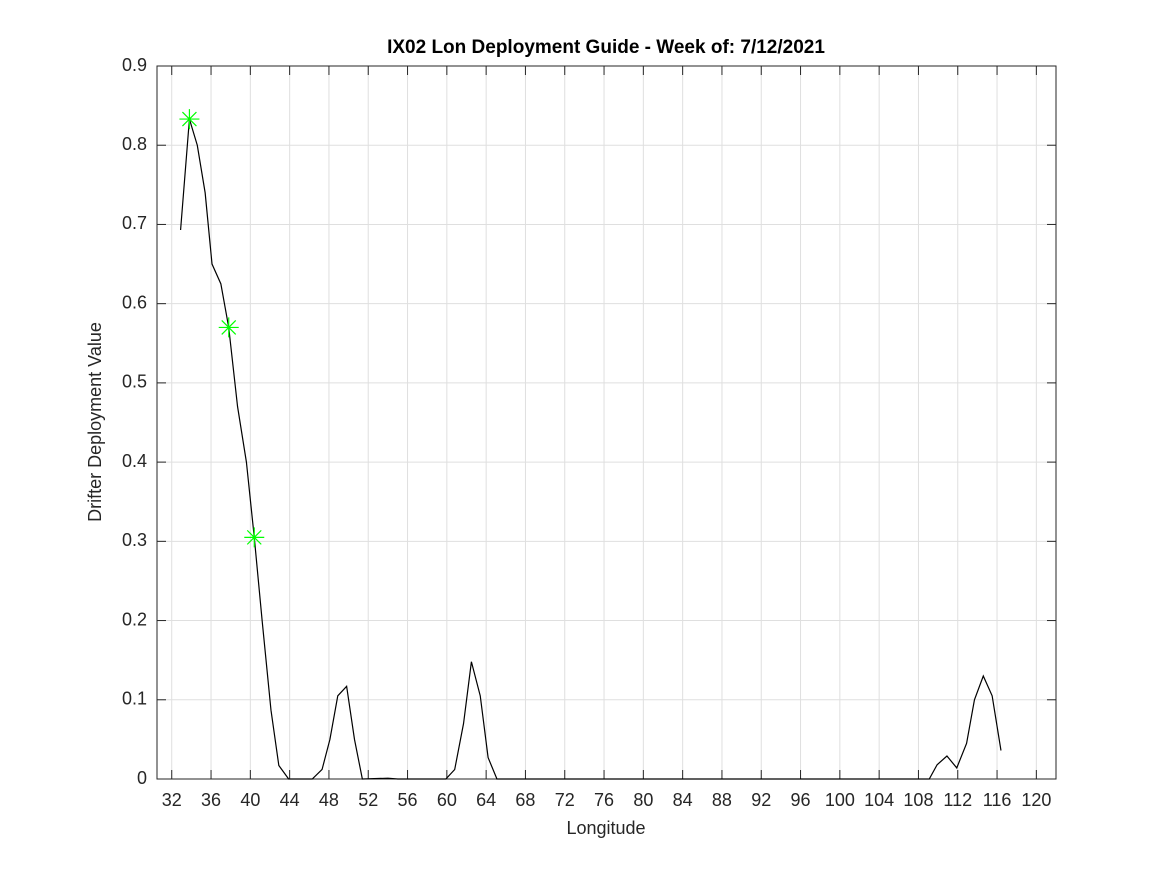 This screenshot has height=875, width=1167. What do you see at coordinates (879, 800) in the screenshot?
I see `x-tick-label: 104` at bounding box center [879, 800].